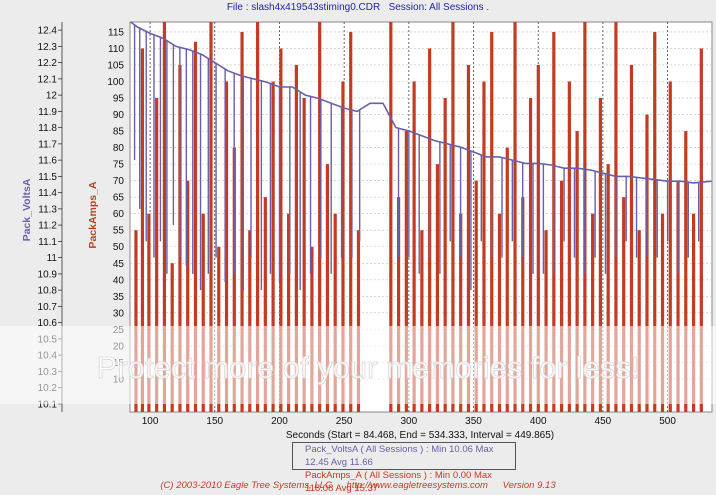 The width and height of the screenshot is (716, 495). Describe the element at coordinates (119, 297) in the screenshot. I see `amps-tick-label: 35` at that location.